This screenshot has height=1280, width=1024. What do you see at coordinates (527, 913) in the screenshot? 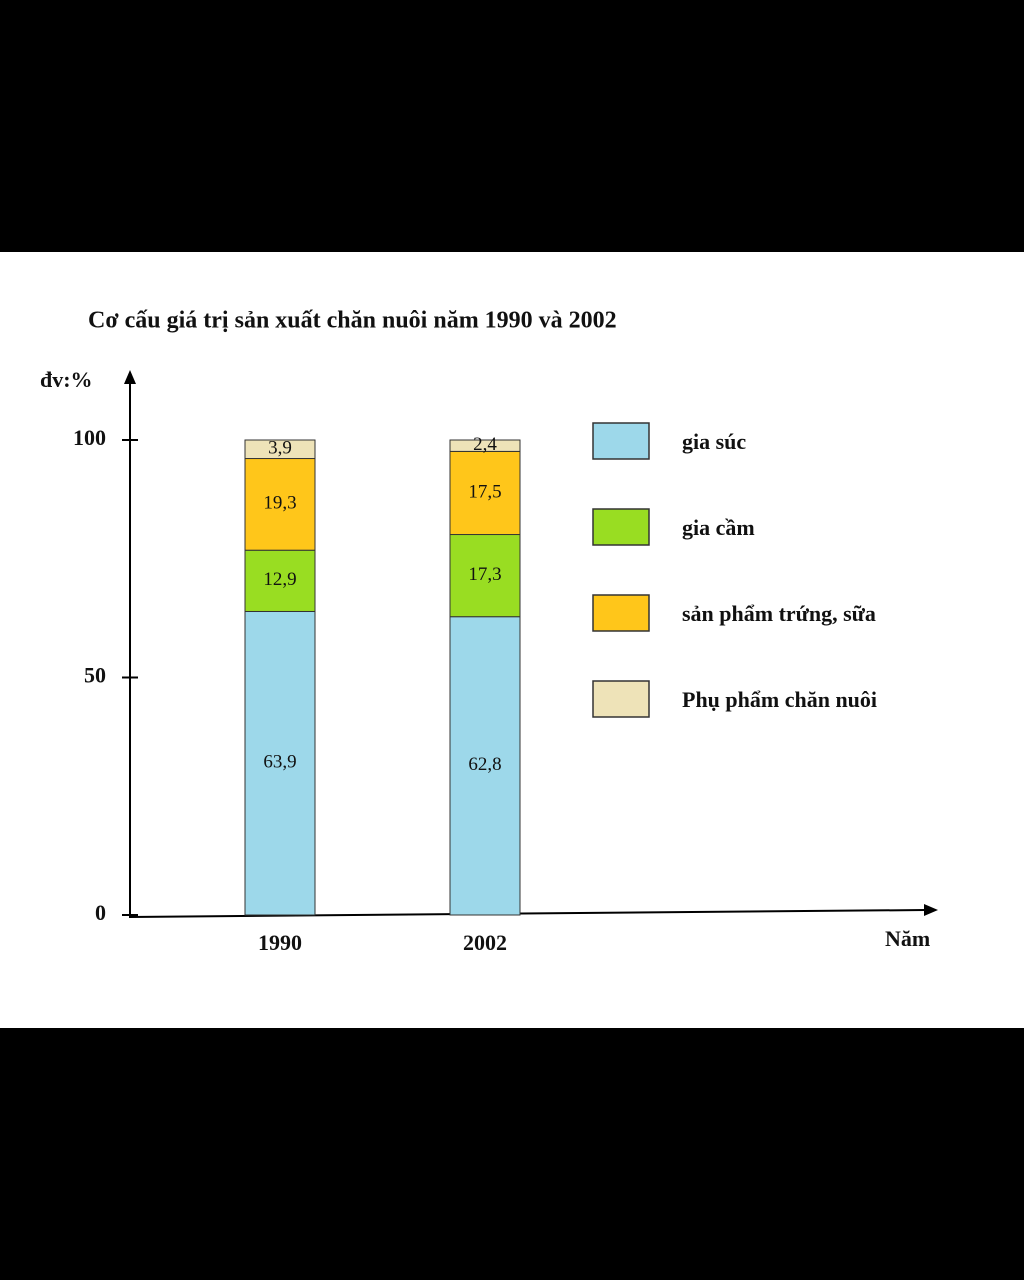
I see `x-axis` at bounding box center [527, 913].